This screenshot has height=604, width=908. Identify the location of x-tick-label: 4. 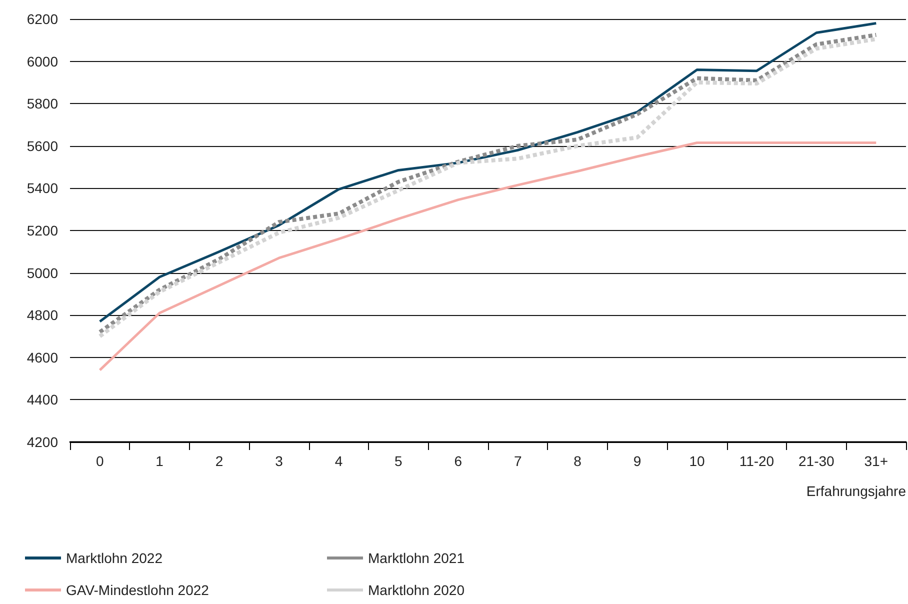
(338, 461).